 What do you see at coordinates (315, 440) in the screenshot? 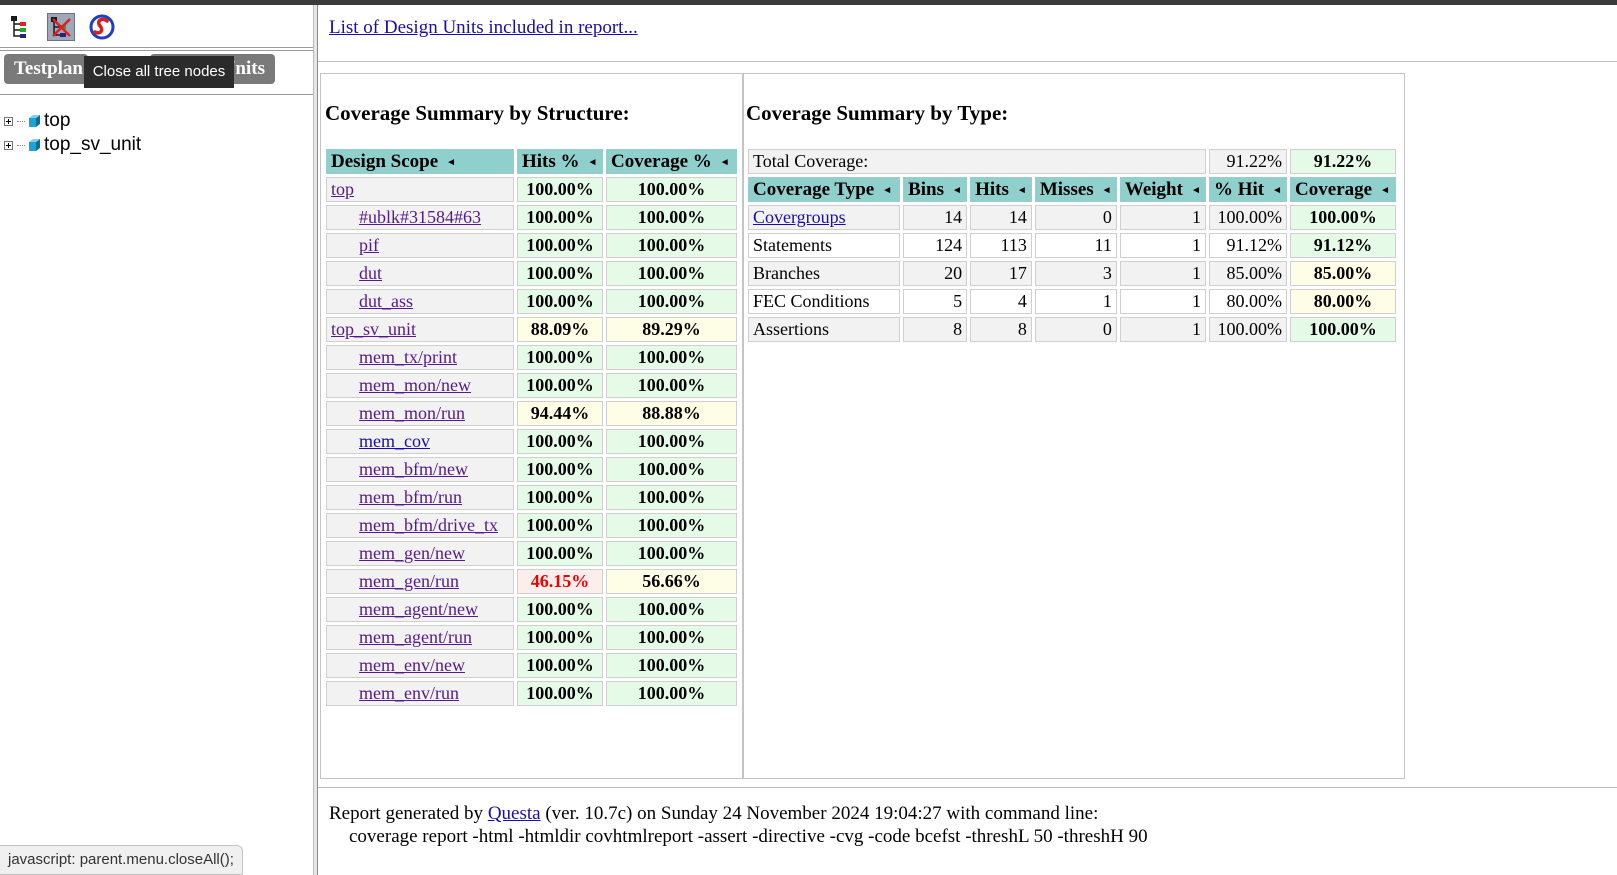
I see `pane-splitter` at bounding box center [315, 440].